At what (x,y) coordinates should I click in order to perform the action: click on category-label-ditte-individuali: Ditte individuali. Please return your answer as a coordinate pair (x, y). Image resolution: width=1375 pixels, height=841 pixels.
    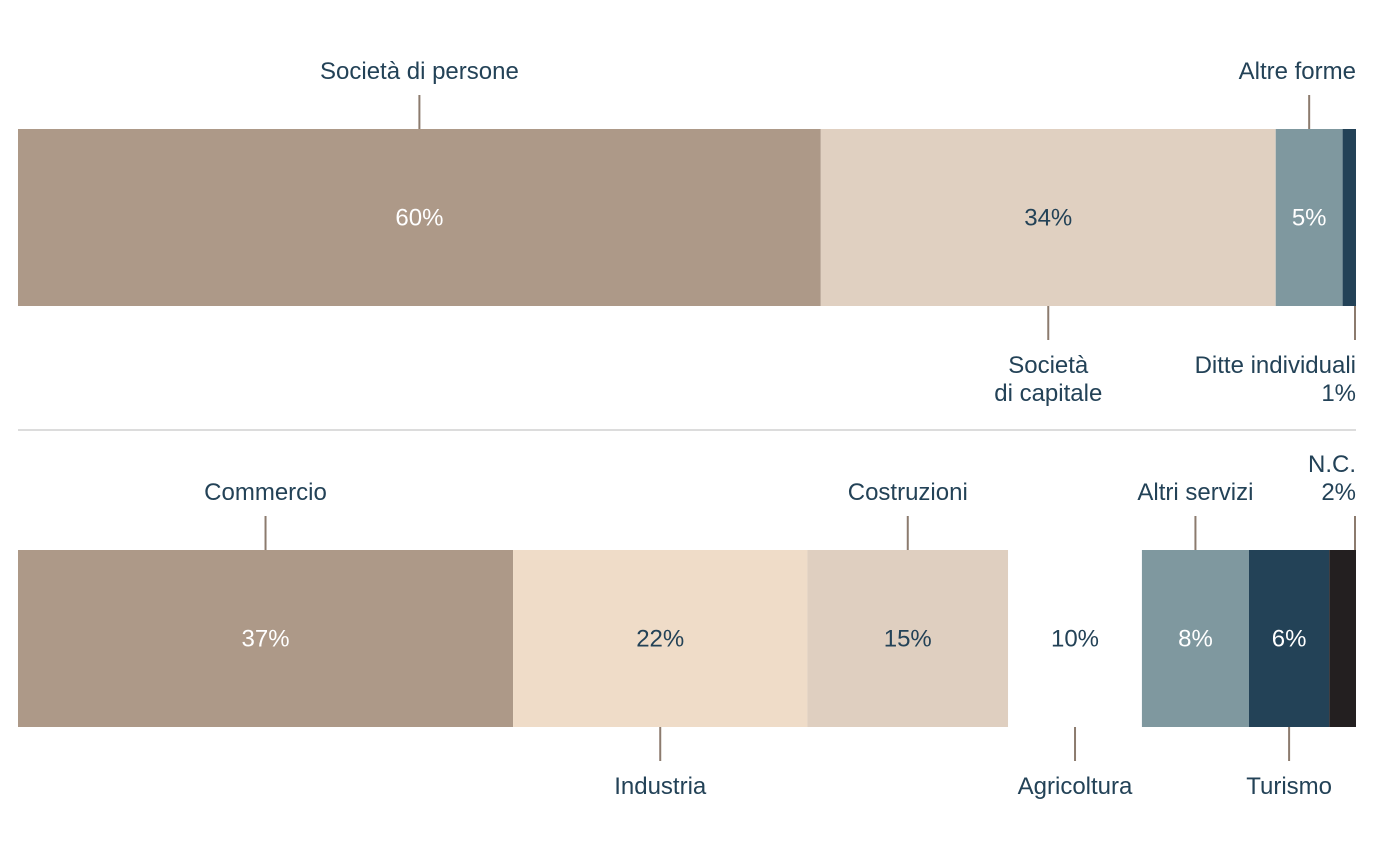
    Looking at the image, I should click on (1275, 365).